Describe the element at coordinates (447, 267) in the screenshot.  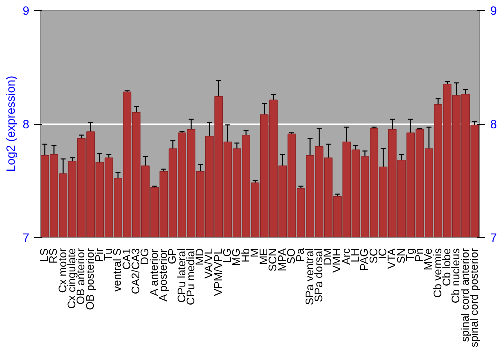
I see `x-tick-label: Cb lobe` at that location.